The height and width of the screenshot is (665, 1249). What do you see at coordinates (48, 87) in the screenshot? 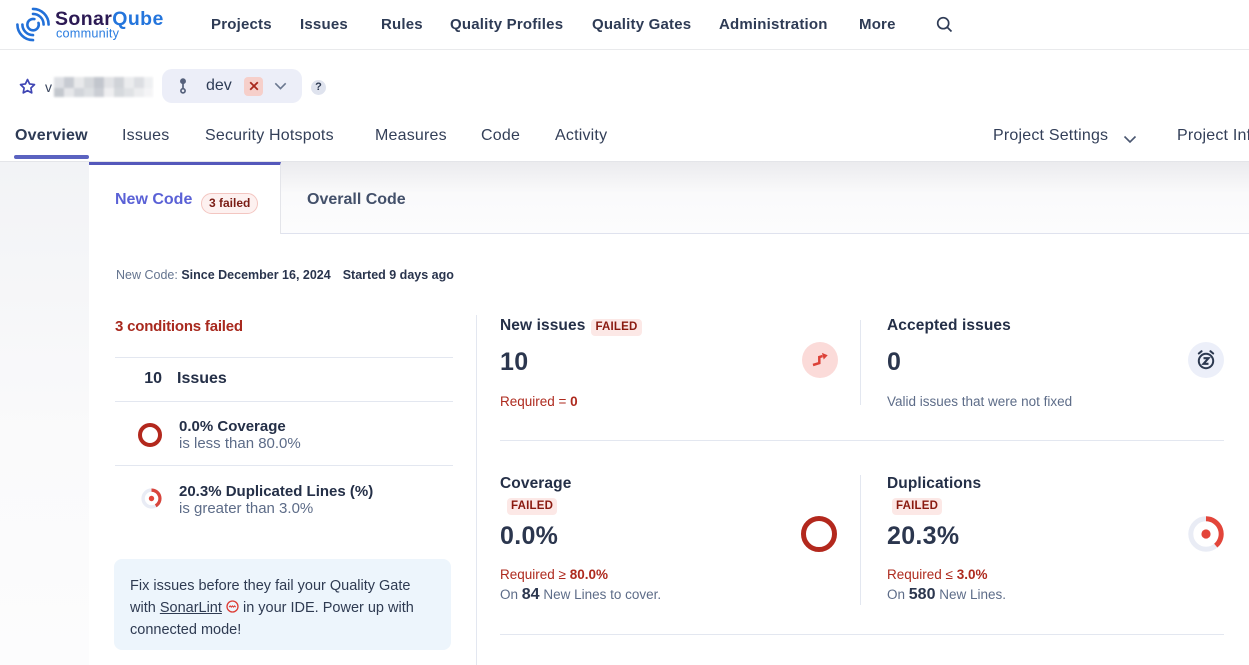
I see `svg-text: v` at bounding box center [48, 87].